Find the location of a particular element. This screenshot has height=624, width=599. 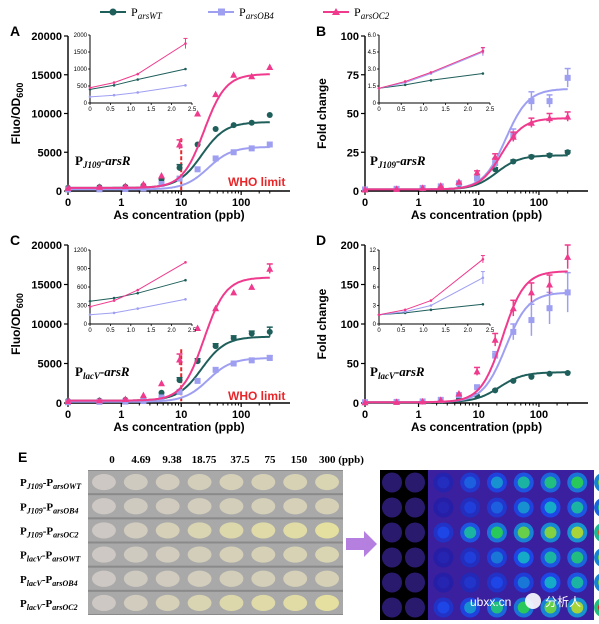

legend-label-ob4: P is located at coordinates (242, 12).